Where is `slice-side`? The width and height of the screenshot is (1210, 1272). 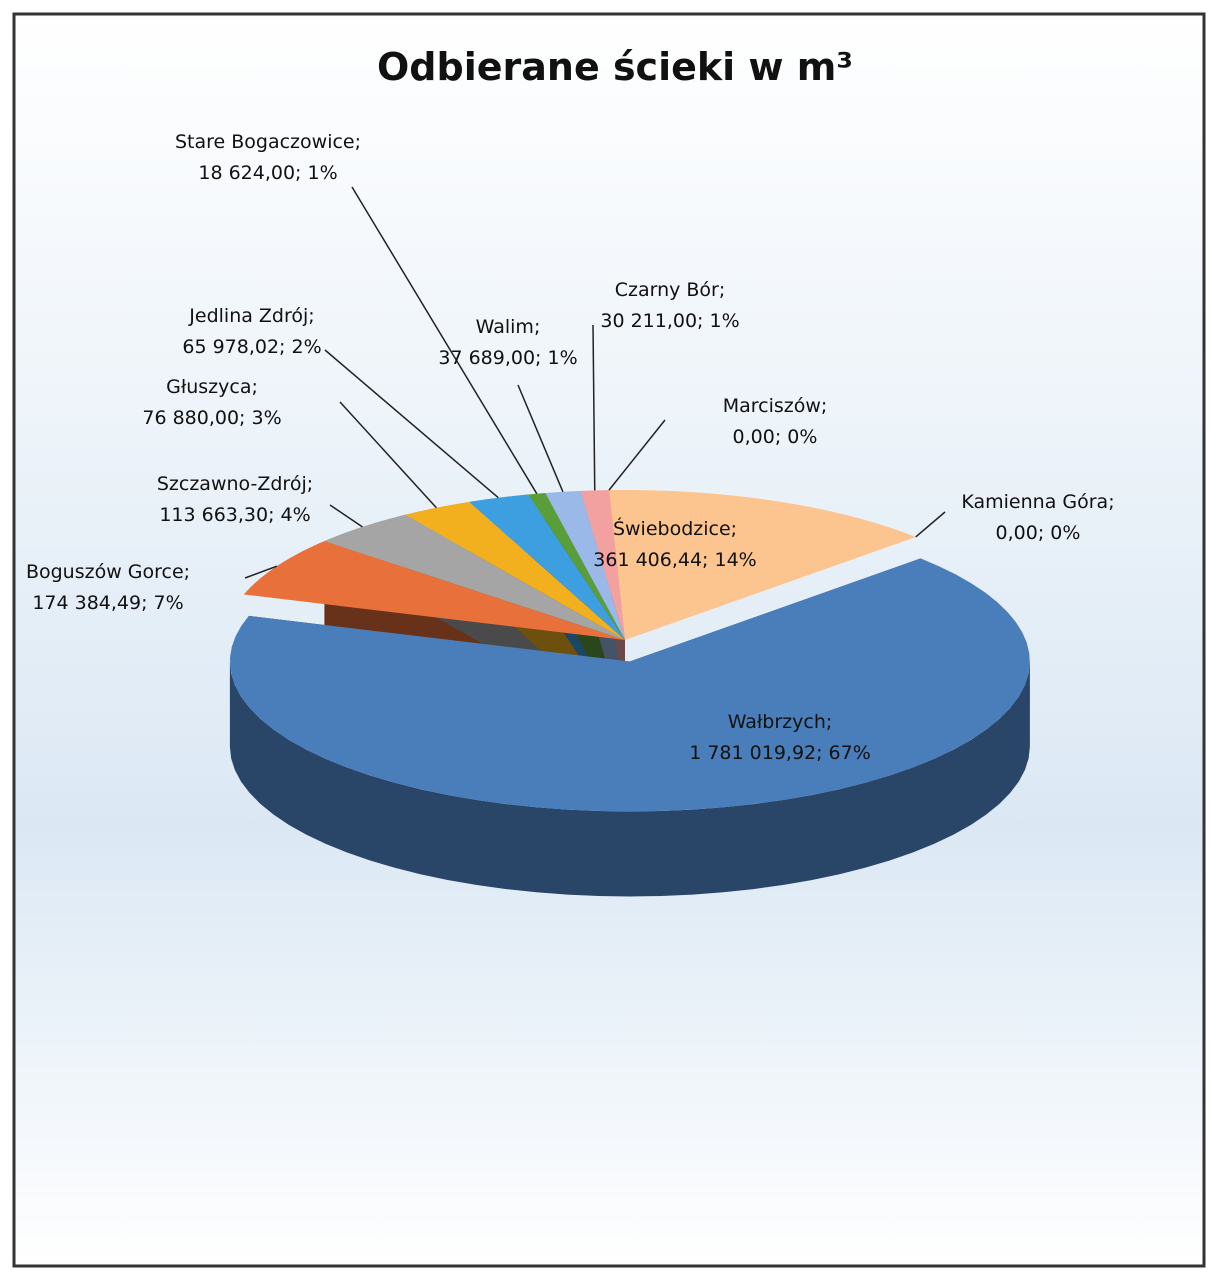 slice-side is located at coordinates (629, 779).